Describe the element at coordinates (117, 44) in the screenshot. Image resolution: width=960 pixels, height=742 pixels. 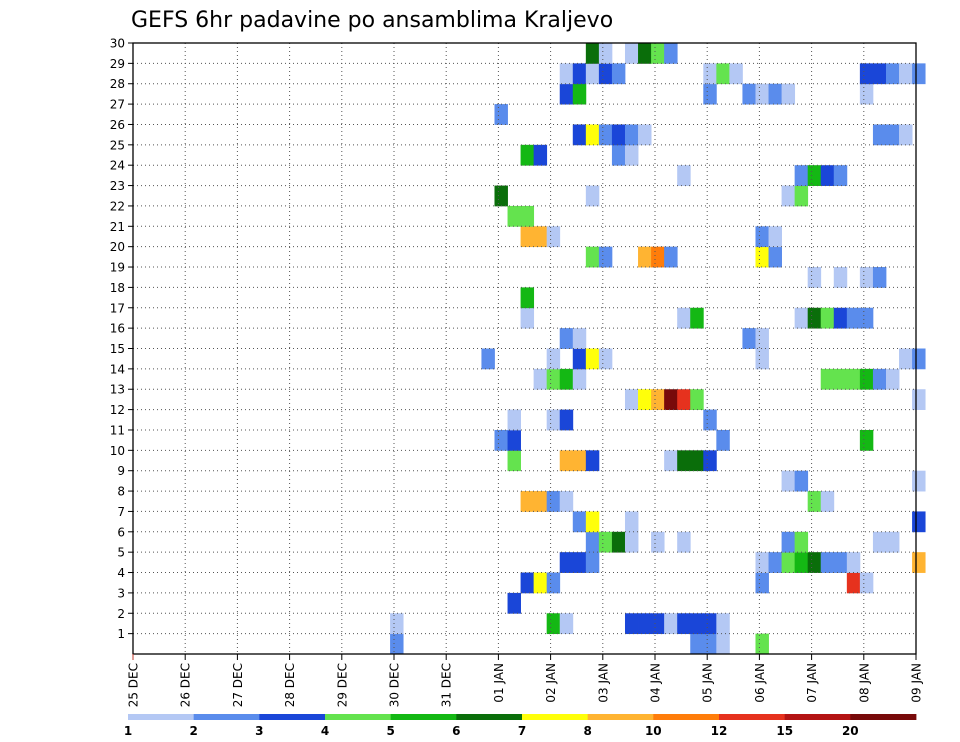
I see `y-tick-label: 30` at that location.